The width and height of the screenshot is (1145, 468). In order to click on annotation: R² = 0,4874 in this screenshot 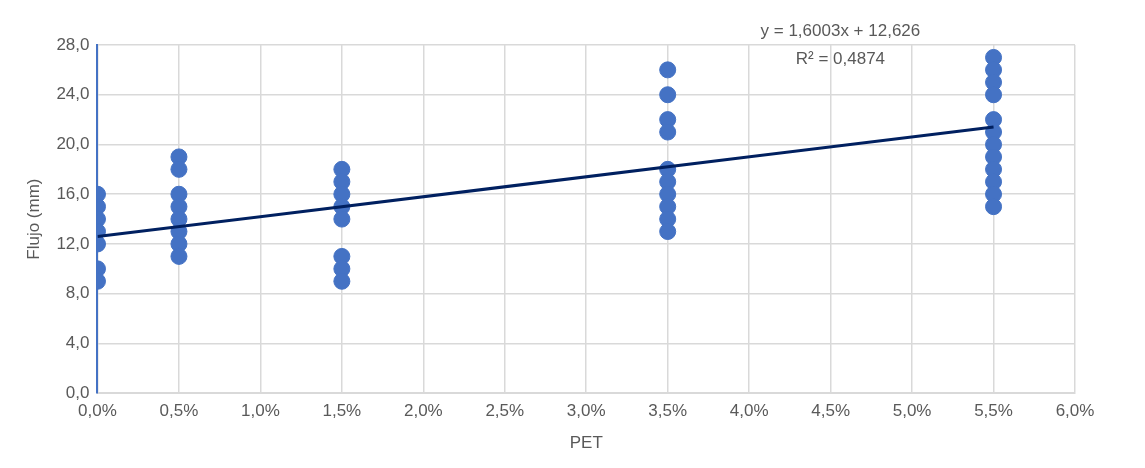, I will do `click(840, 58)`.